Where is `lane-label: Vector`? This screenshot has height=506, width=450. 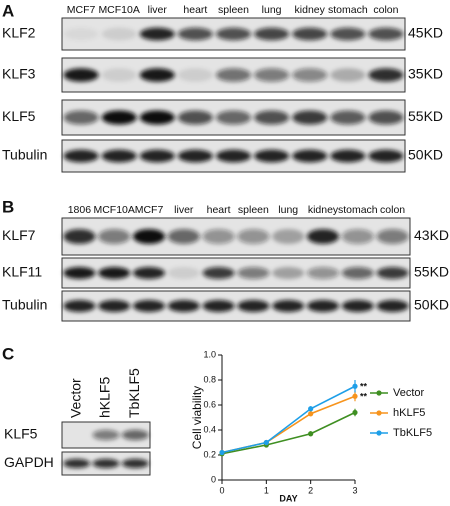
lane-label: Vector is located at coordinates (75, 398).